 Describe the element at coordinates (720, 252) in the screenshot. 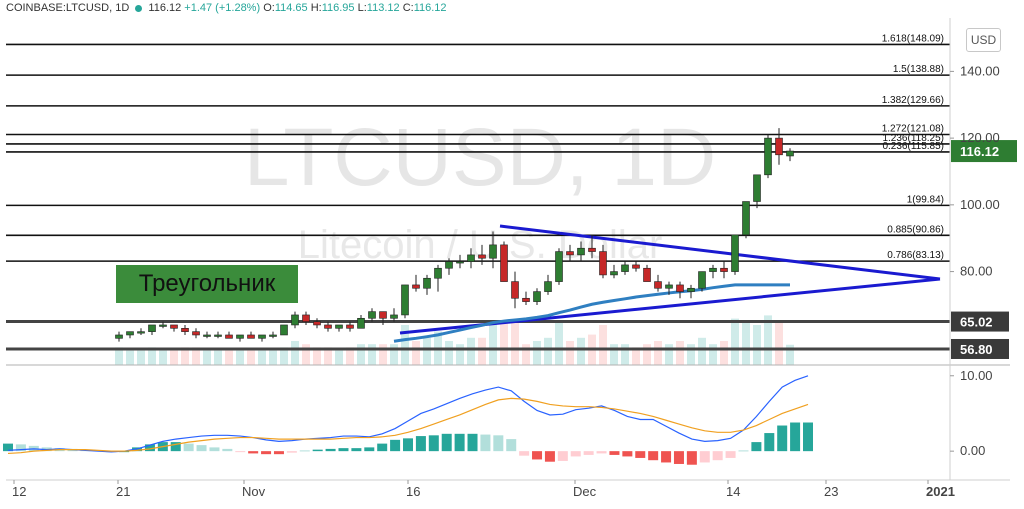

I see `triangle-upper-line` at that location.